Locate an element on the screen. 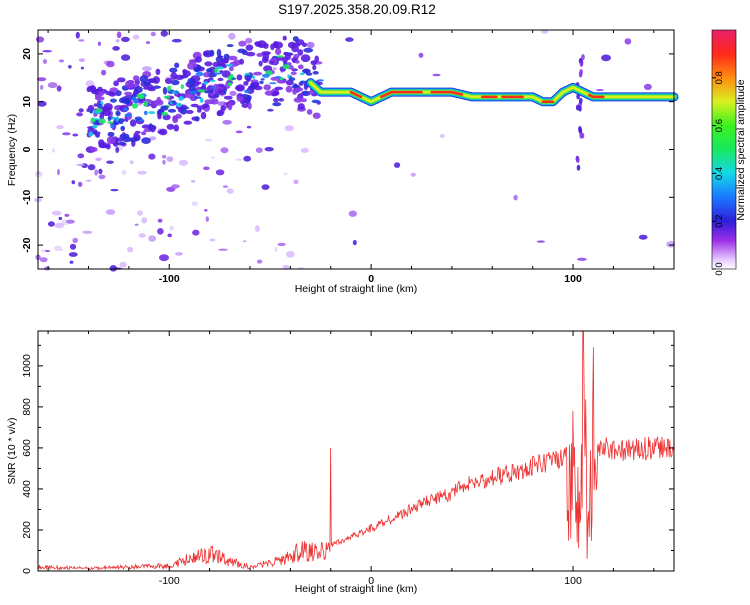 Image resolution: width=750 pixels, height=605 pixels. colorbar-tick-label: 0.4 is located at coordinates (719, 173).